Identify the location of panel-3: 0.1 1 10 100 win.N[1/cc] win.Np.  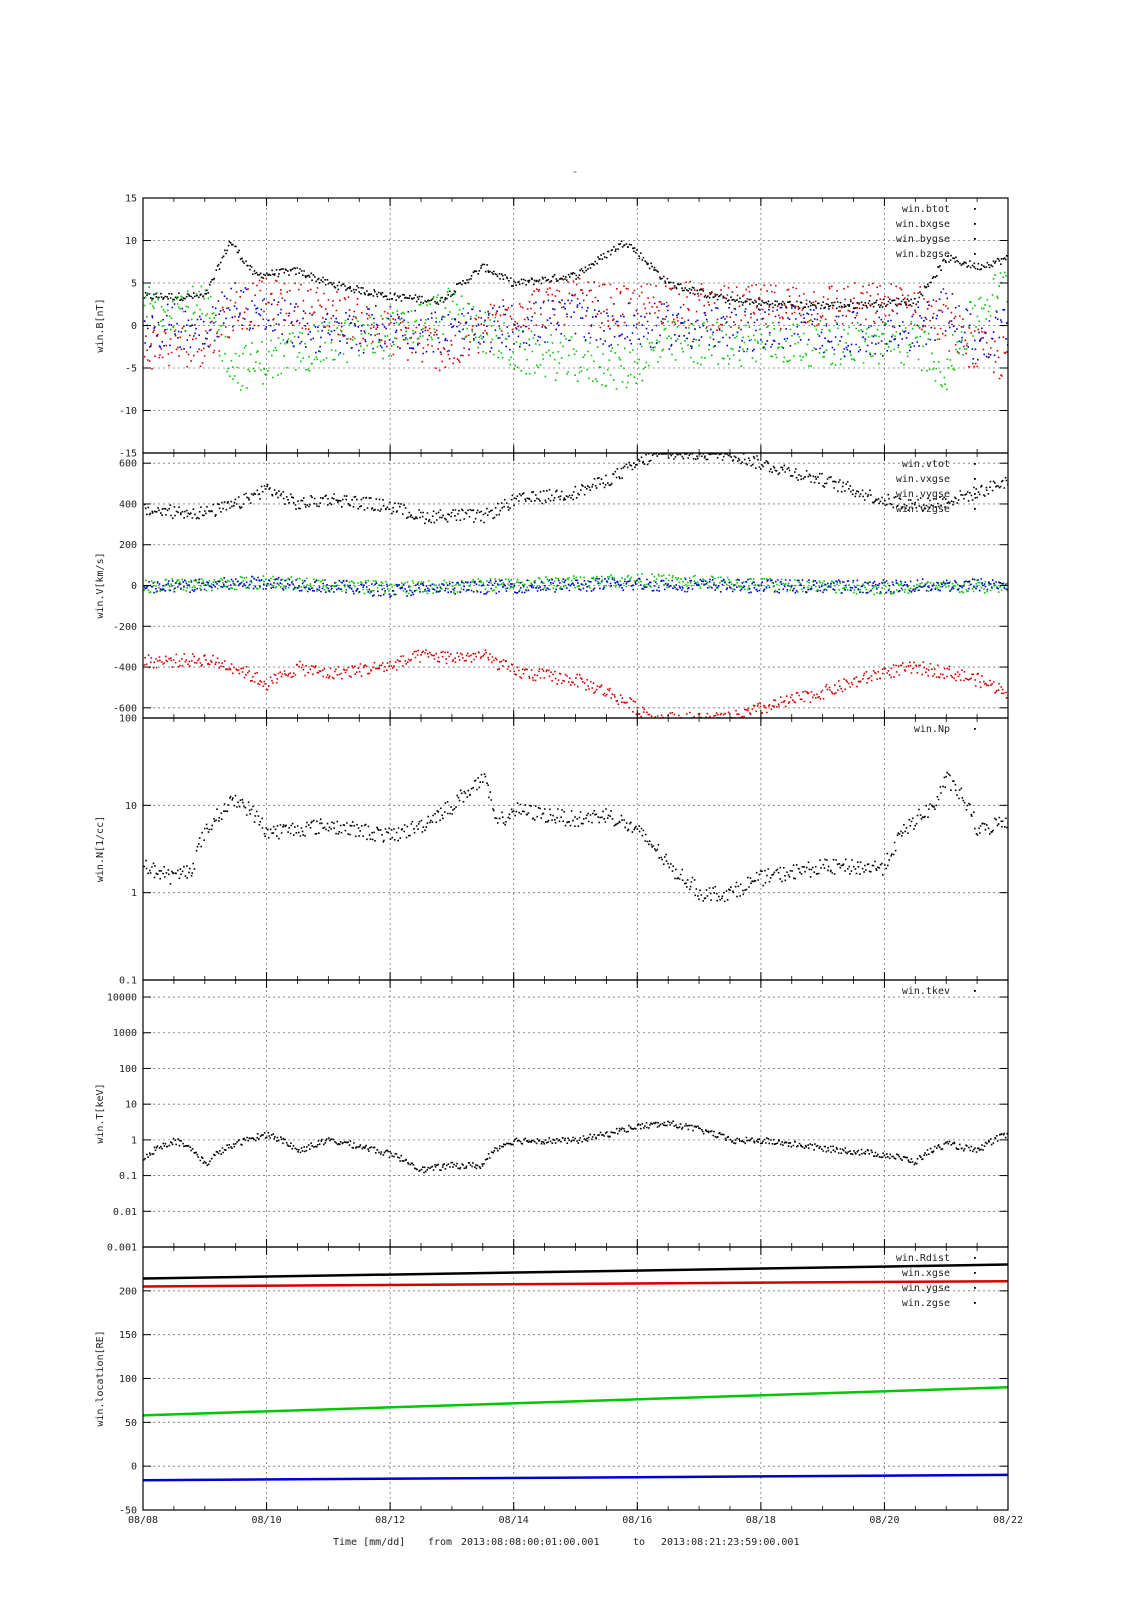
(552, 850).